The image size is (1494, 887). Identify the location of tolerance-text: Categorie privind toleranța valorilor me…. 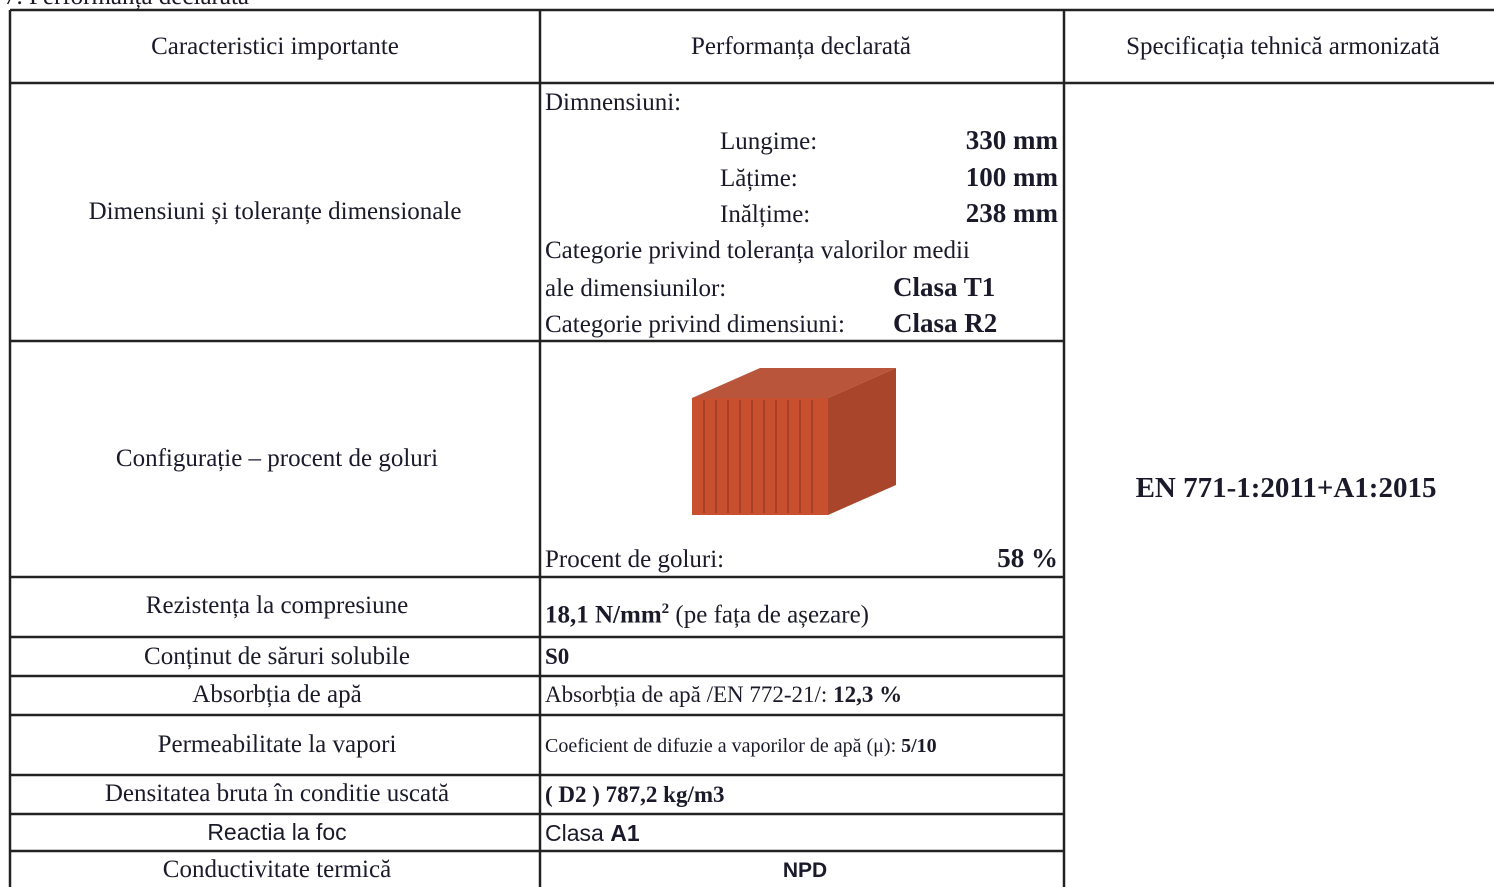
(757, 250).